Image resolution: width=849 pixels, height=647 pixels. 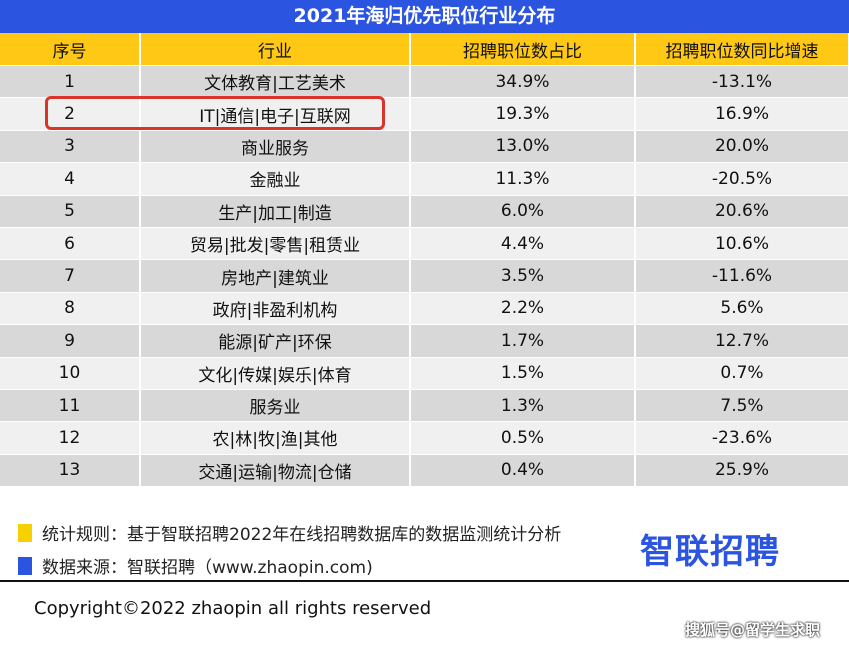 What do you see at coordinates (753, 630) in the screenshot?
I see `watermark: 搜狐号@留学生求职` at bounding box center [753, 630].